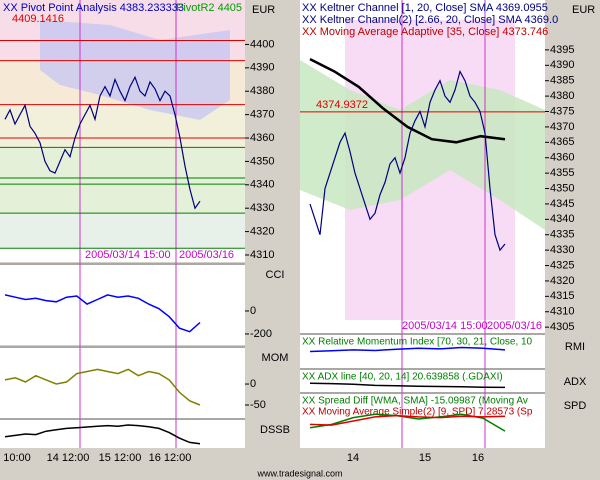 The width and height of the screenshot is (600, 480). I want to click on y-tick-label: 4345, so click(562, 204).